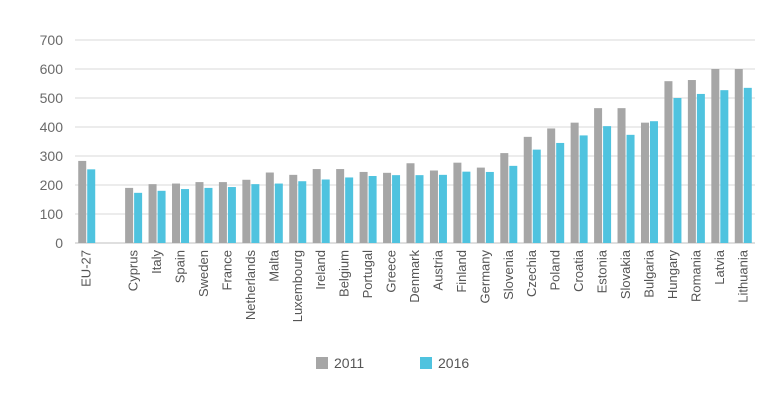 The image size is (771, 400). I want to click on y-tick-label: 500, so click(52, 98).